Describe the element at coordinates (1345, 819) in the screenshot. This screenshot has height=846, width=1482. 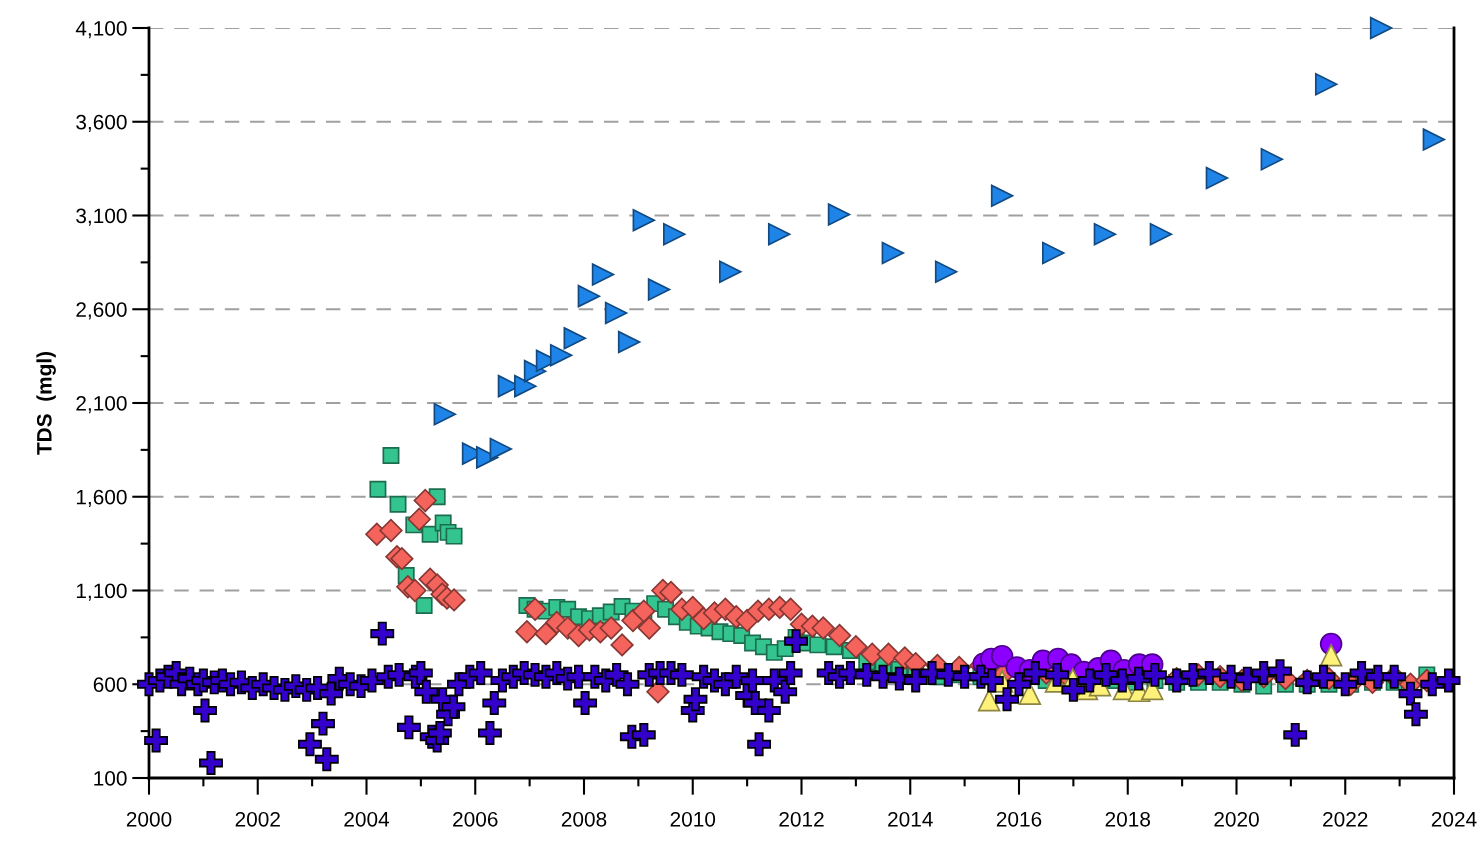
I see `x-tick-label: 2022` at that location.